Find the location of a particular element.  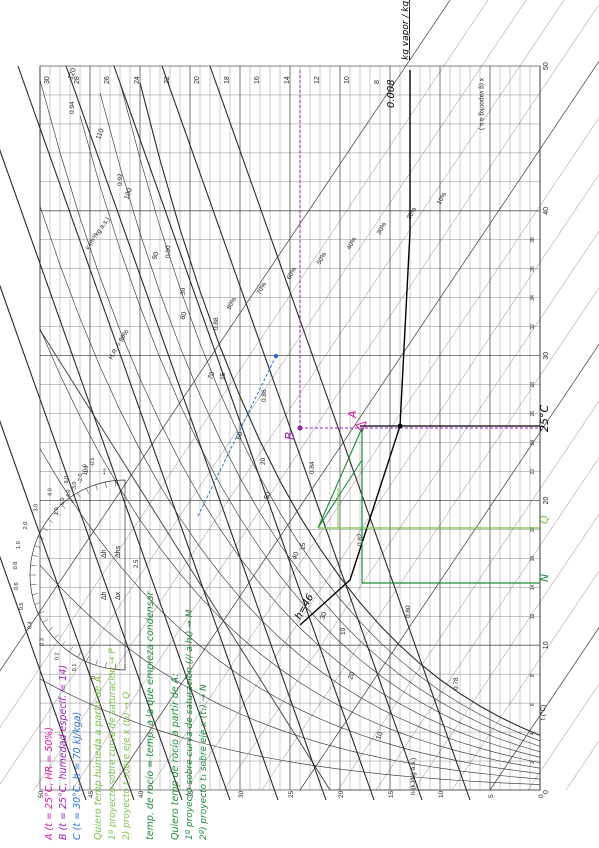

x-minor-tick-label: 34 is located at coordinates (533, 298).